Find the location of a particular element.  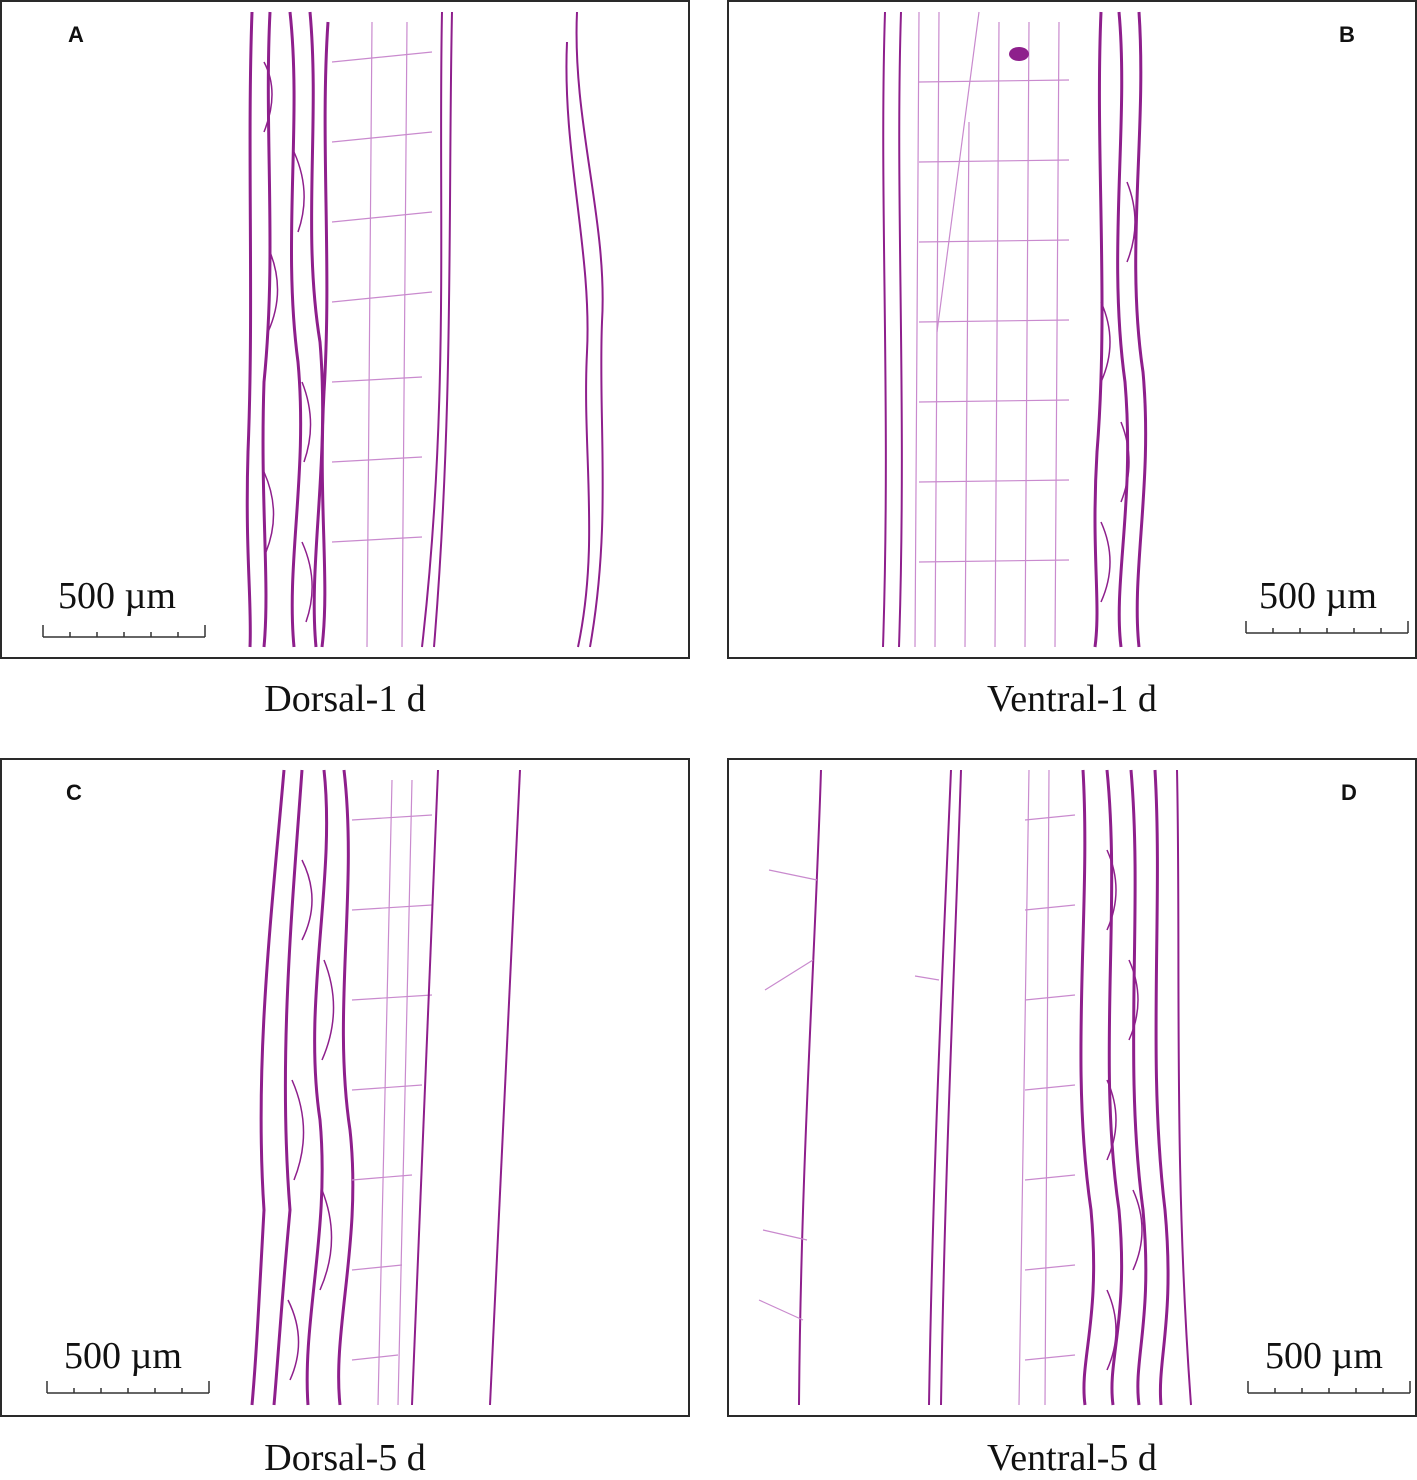

panel-label: D is located at coordinates (1349, 792).